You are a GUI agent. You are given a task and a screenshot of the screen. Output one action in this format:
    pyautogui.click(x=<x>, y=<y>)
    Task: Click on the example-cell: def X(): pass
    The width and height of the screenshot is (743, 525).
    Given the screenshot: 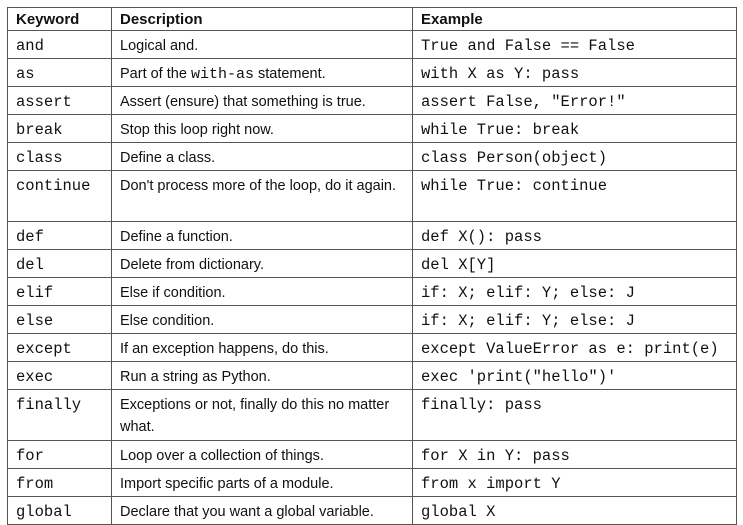 What is the action you would take?
    pyautogui.click(x=574, y=235)
    